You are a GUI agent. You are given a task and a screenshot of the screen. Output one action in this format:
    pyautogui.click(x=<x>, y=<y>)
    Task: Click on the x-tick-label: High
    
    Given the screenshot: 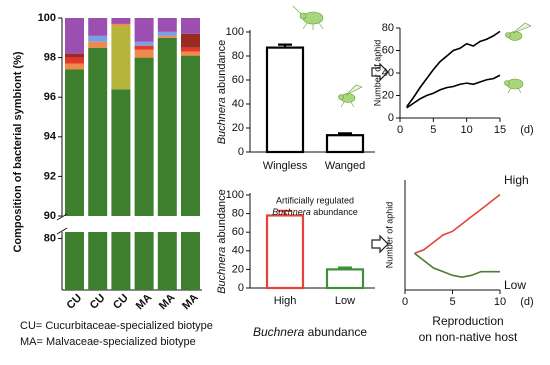 What is the action you would take?
    pyautogui.click(x=285, y=301)
    